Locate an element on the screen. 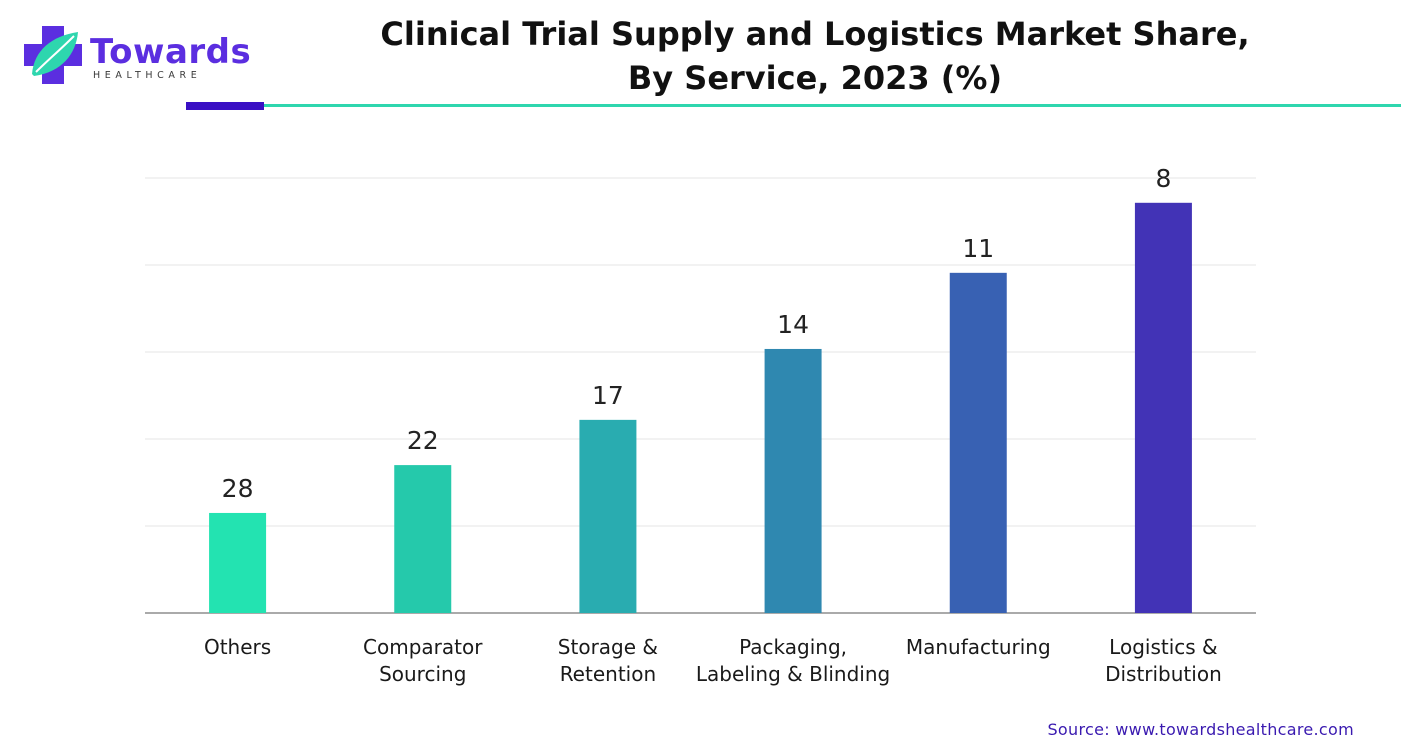  brand-name: Towards is located at coordinates (171, 52).